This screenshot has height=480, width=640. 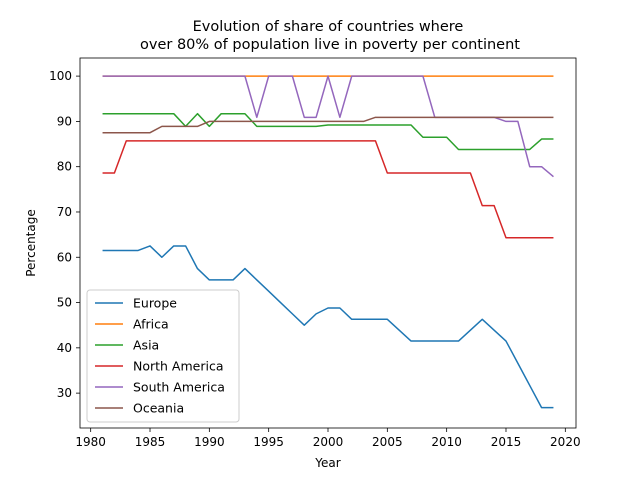 I want to click on y-tick-label: 100, so click(x=60, y=76).